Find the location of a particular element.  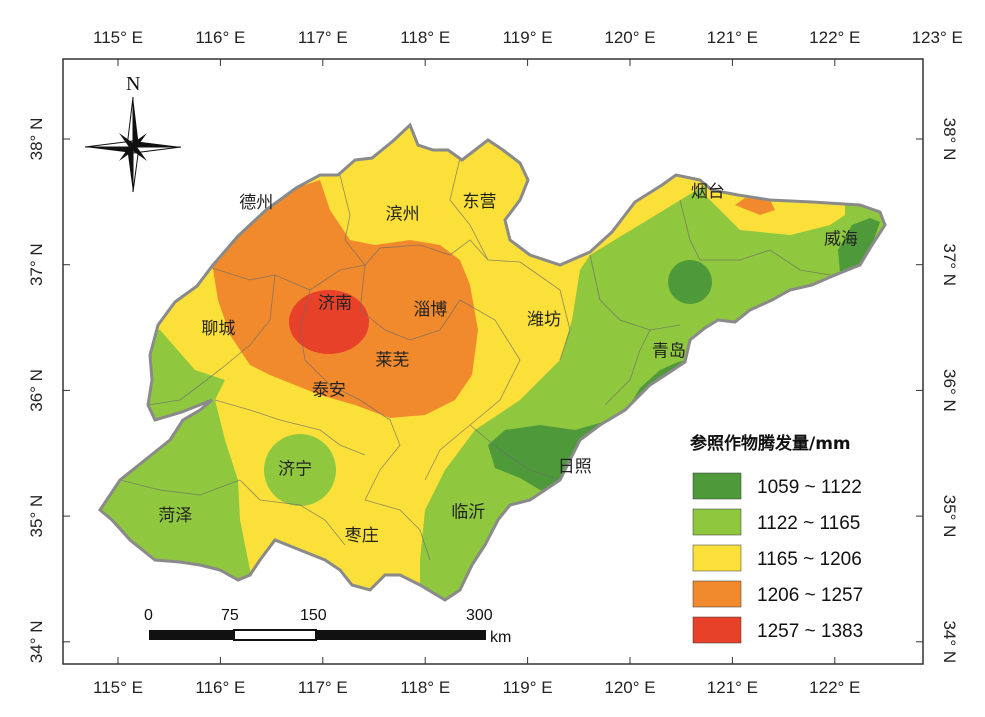

lat-label-left-37: 37° N is located at coordinates (36, 264).